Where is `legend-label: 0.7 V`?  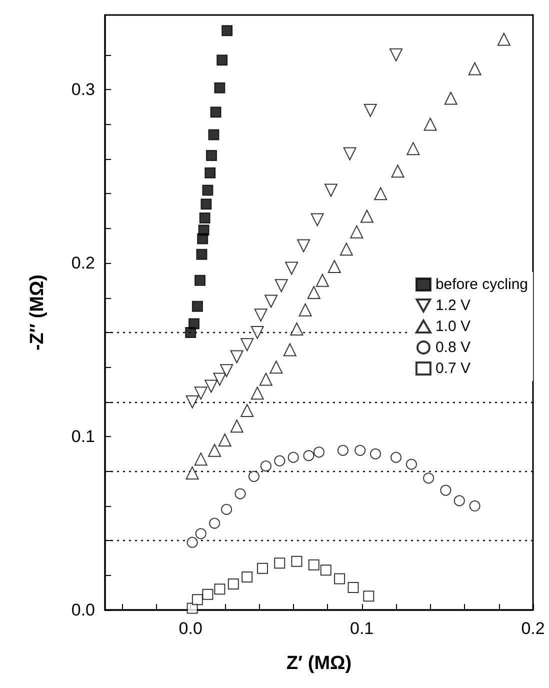 legend-label: 0.7 V is located at coordinates (452, 368).